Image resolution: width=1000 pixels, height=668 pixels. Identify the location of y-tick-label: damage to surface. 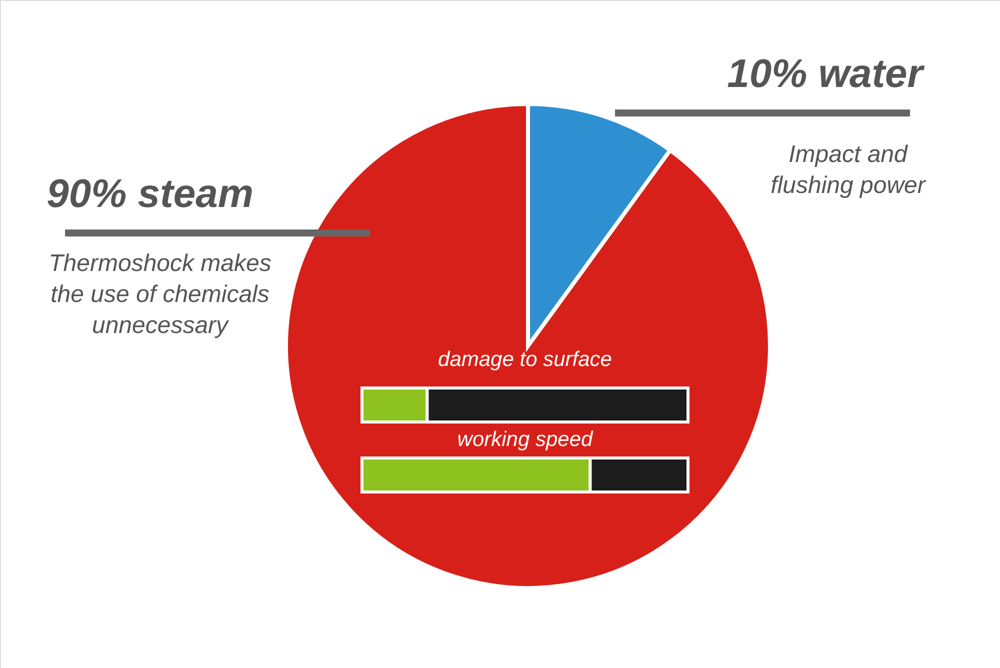
(525, 359).